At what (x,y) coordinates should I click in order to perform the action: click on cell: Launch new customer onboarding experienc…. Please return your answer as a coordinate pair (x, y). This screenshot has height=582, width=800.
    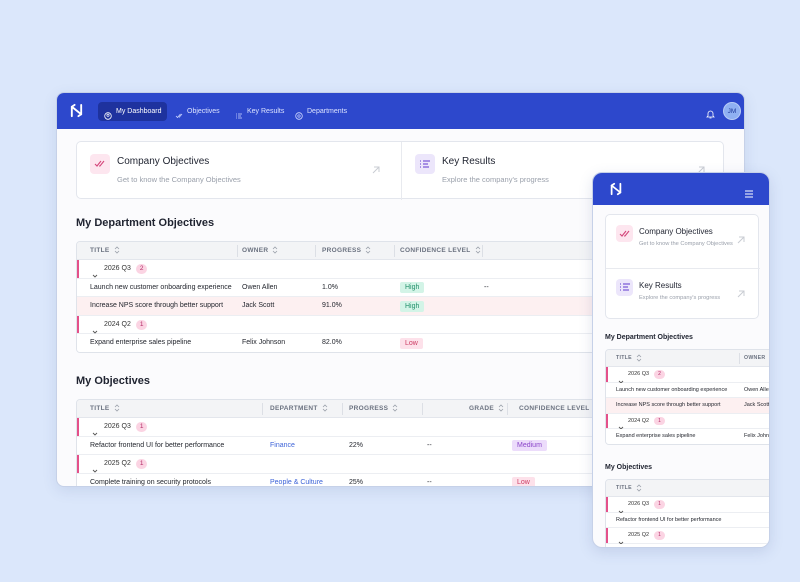
    Looking at the image, I should click on (161, 287).